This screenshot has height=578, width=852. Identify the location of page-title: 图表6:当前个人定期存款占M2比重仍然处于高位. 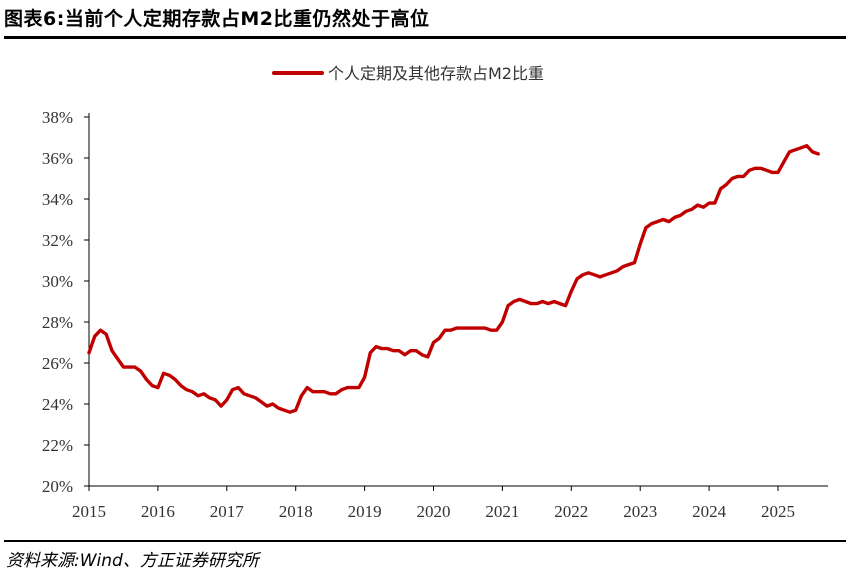
(217, 19).